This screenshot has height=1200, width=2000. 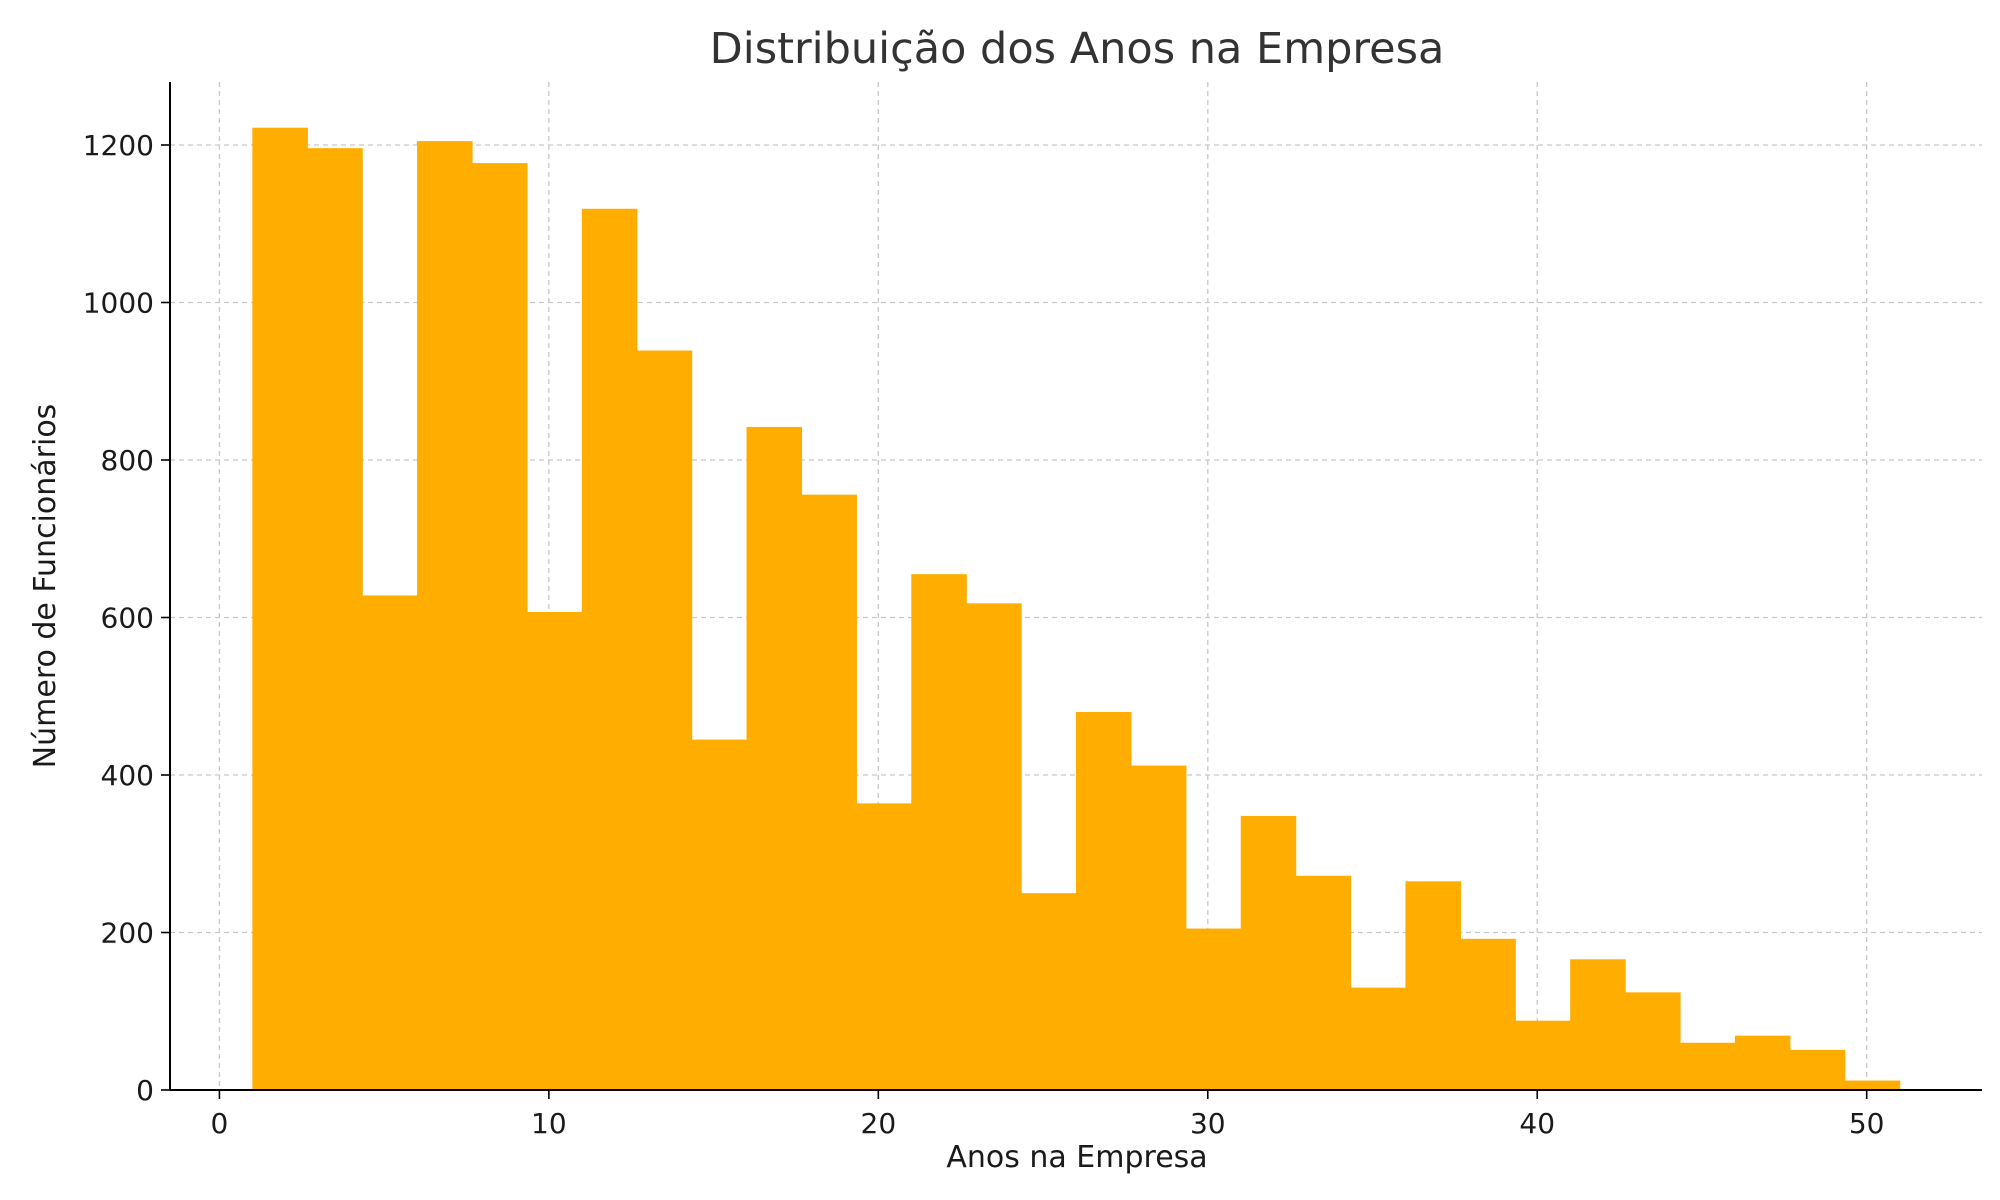 What do you see at coordinates (1076, 1157) in the screenshot?
I see `x-axis-label: Anos na Empresa` at bounding box center [1076, 1157].